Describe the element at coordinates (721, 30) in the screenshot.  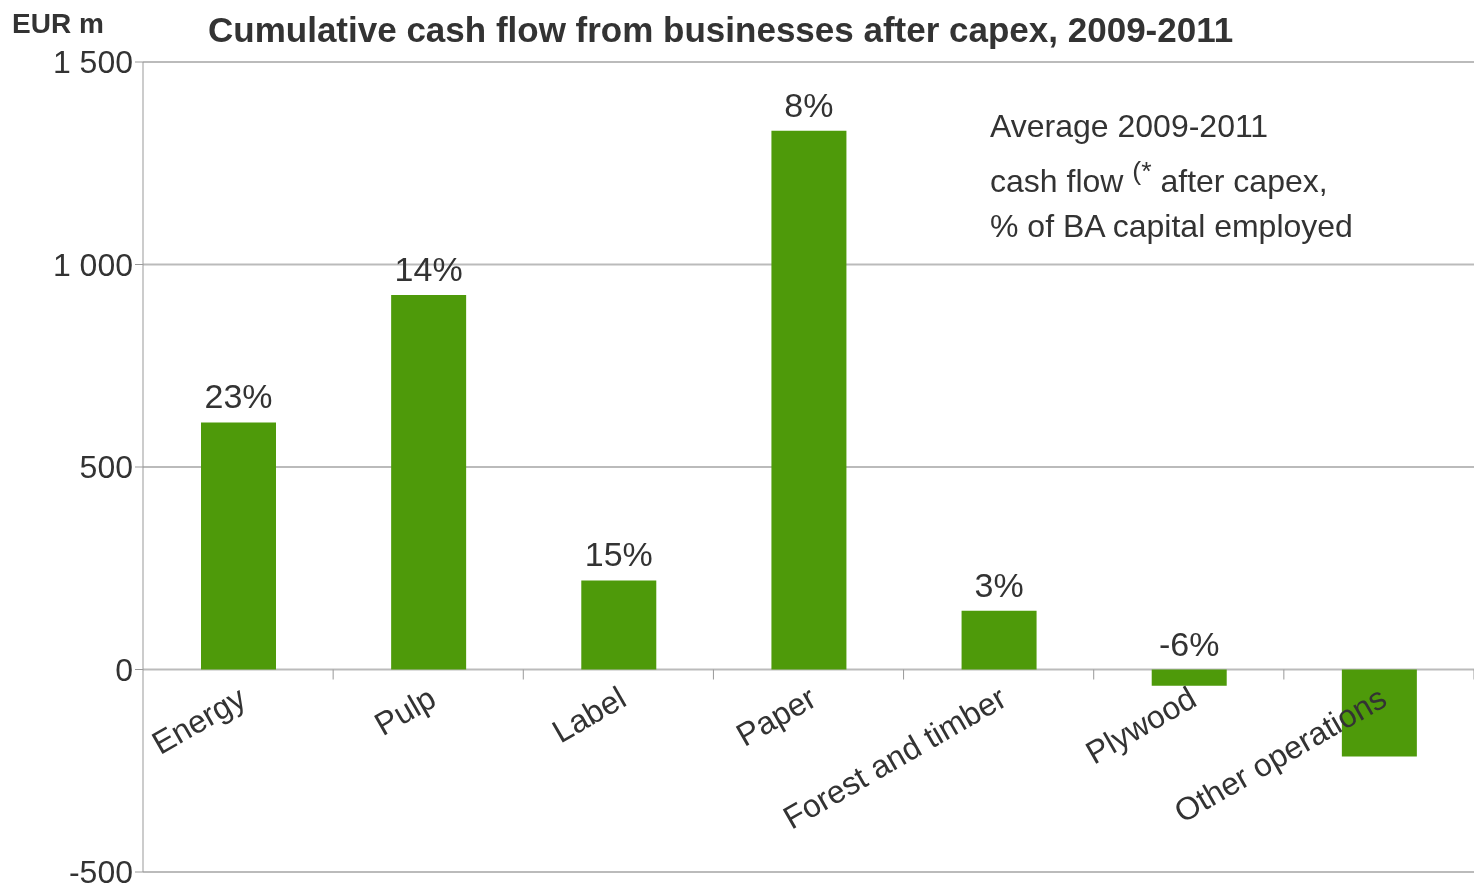
I see `chart-title: Cumulative cash flow from businesses after capex, 2009-2011` at that location.